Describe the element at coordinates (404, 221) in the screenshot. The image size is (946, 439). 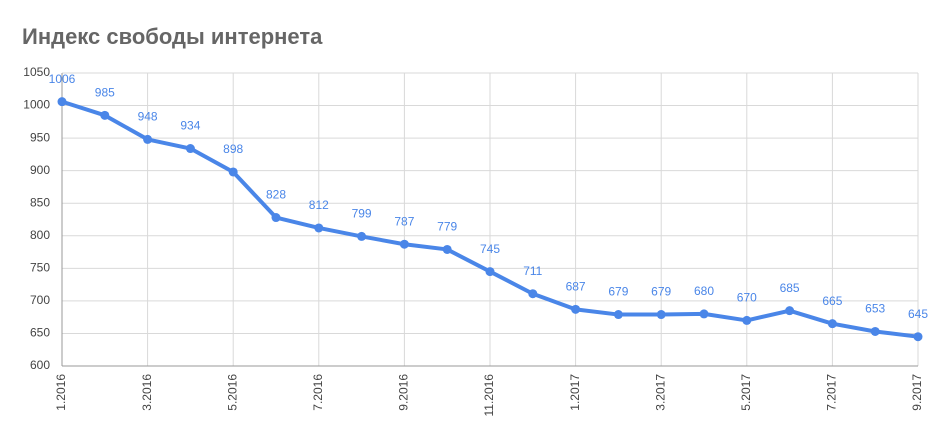
I see `data-label: 787` at that location.